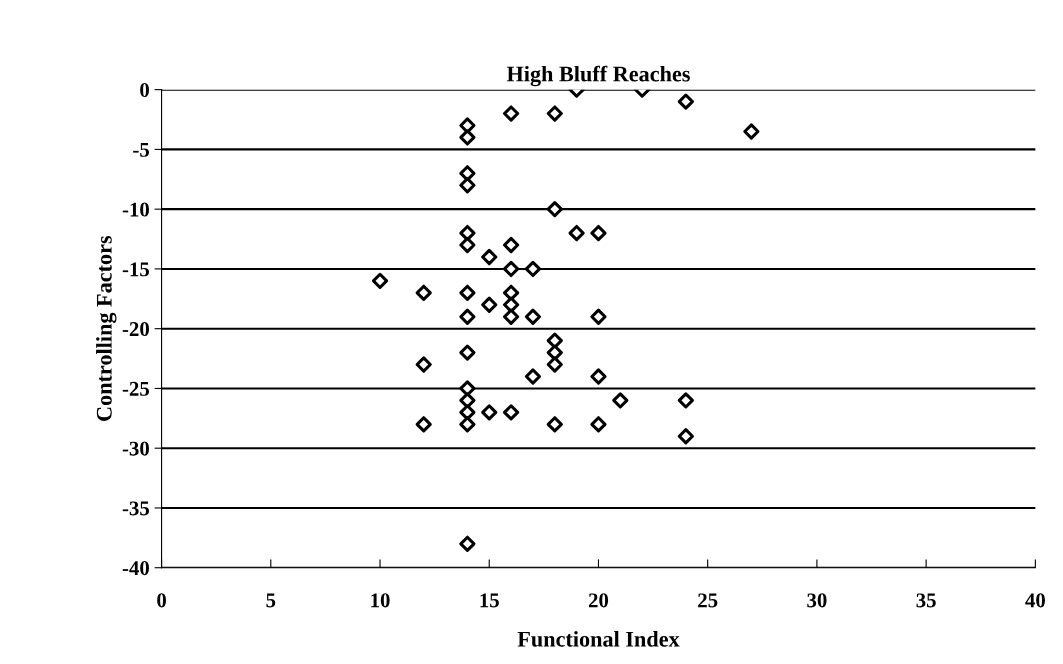 The width and height of the screenshot is (1063, 664). I want to click on y-tick-label: -25, so click(136, 388).